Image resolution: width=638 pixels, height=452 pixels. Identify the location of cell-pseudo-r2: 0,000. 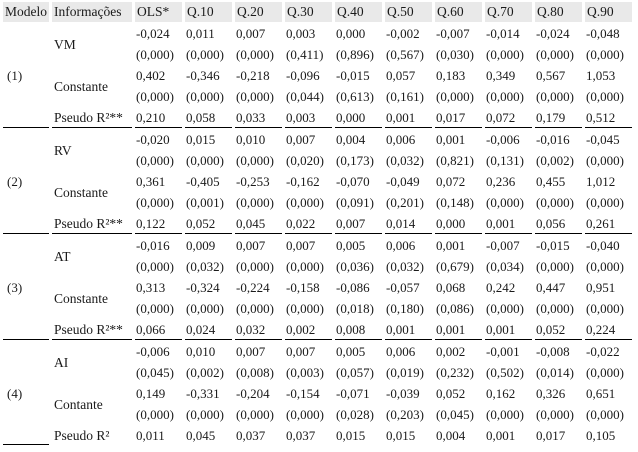
(458, 224).